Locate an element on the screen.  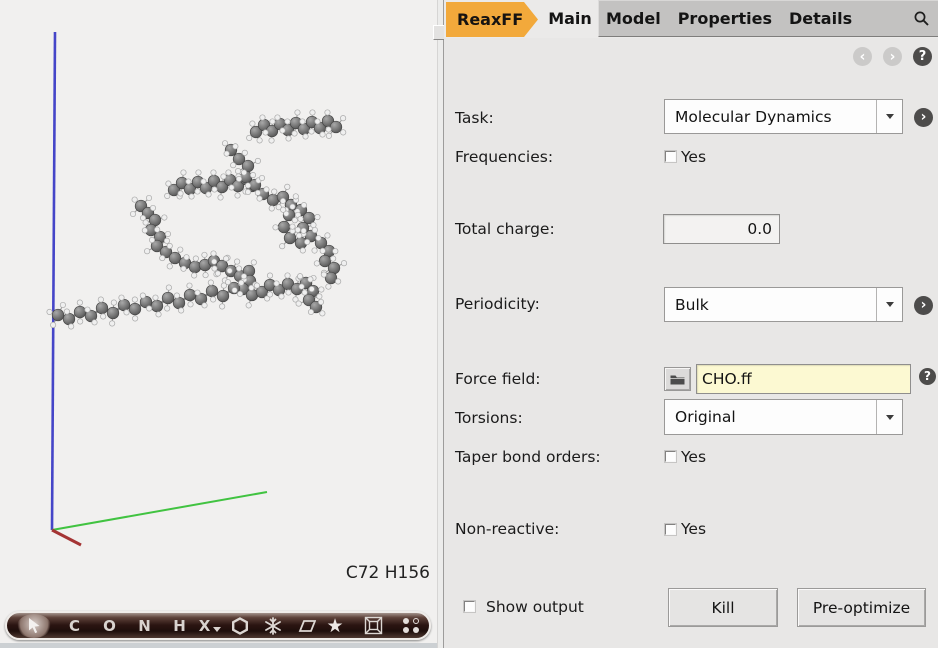
select-cursor-tool is located at coordinates (34, 625).